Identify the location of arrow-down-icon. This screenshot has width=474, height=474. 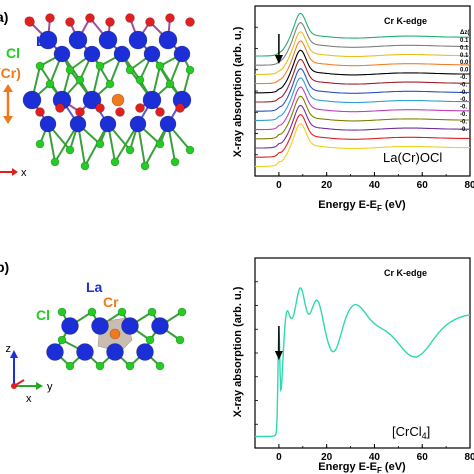
(278, 343).